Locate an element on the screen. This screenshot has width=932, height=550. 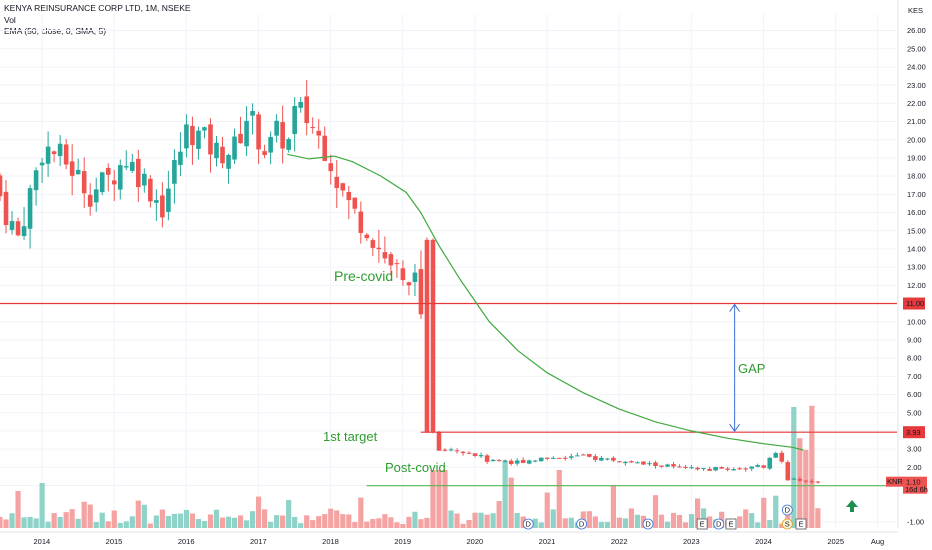
volume-label: Vol is located at coordinates (10, 19).